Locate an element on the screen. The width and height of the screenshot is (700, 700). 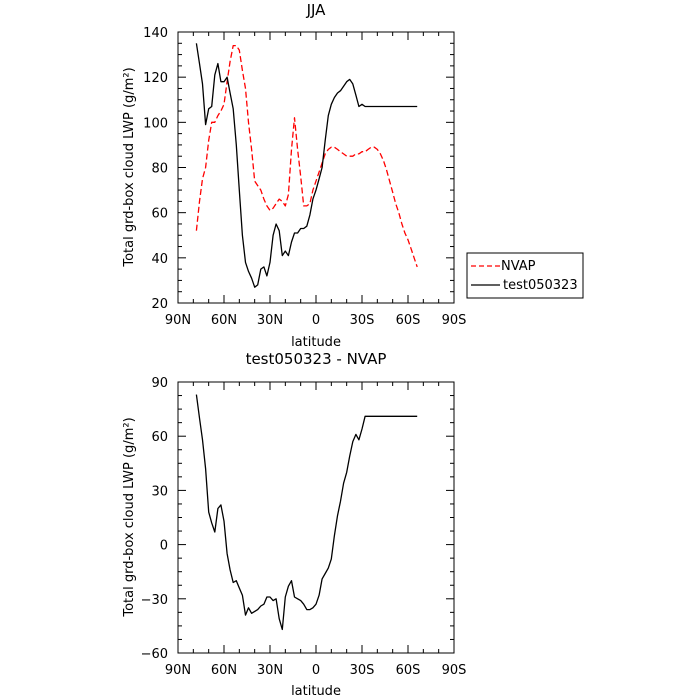
panel-top-ytick-label: 80 is located at coordinates (159, 169).